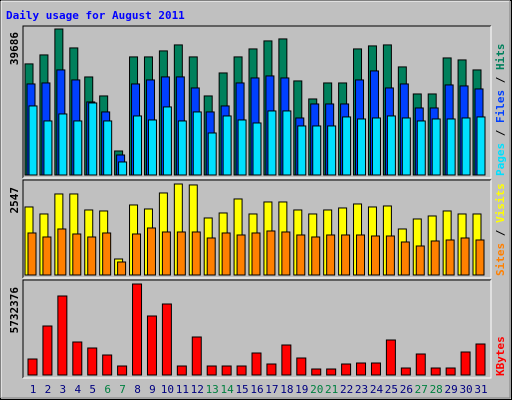 Image resolution: width=512 pixels, height=400 pixels. What do you see at coordinates (301, 389) in the screenshot?
I see `x-tick-label: 19` at bounding box center [301, 389].